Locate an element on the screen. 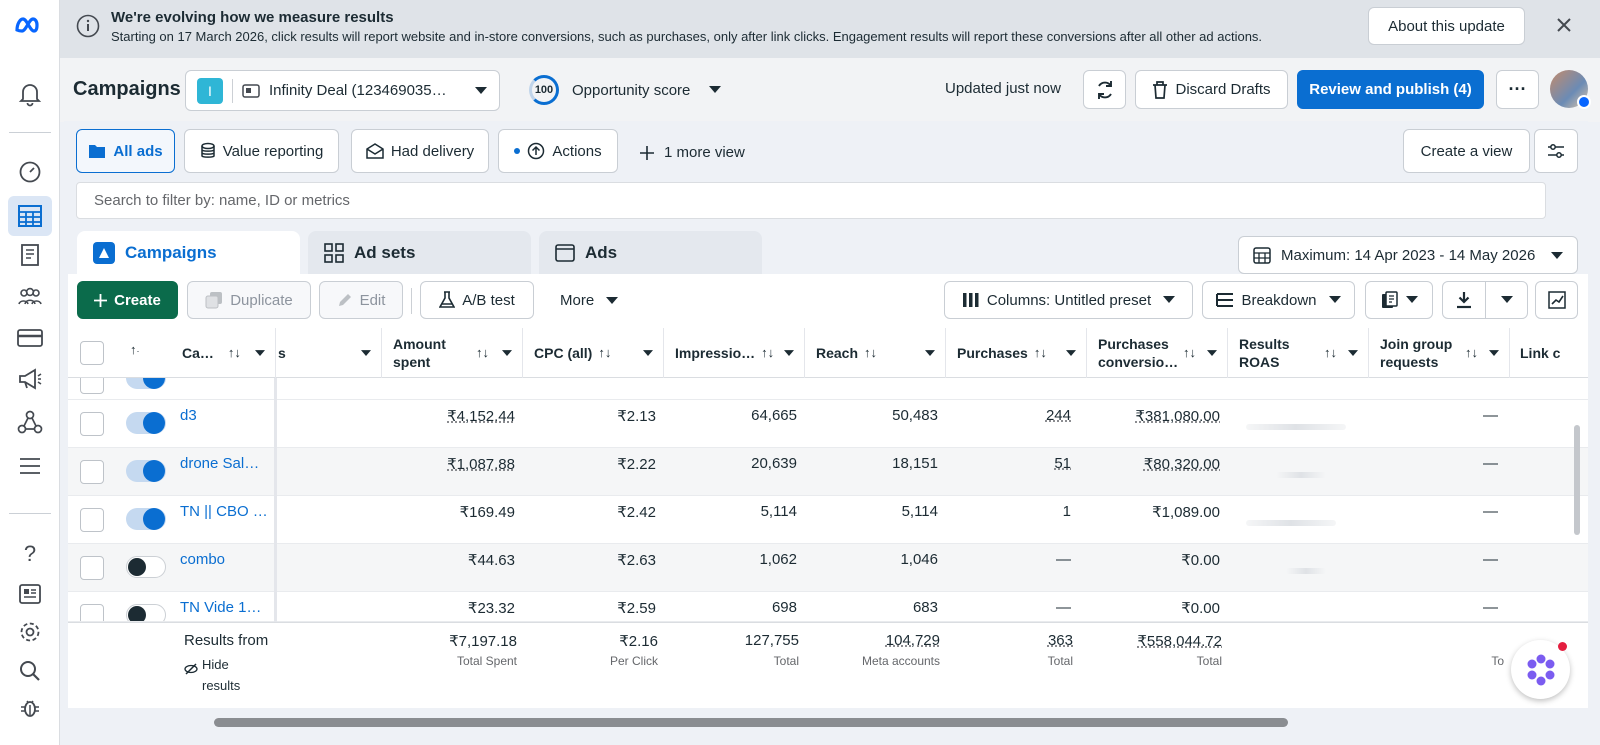 Image resolution: width=1600 pixels, height=745 pixels. hide-results-label-2: results is located at coordinates (221, 685).